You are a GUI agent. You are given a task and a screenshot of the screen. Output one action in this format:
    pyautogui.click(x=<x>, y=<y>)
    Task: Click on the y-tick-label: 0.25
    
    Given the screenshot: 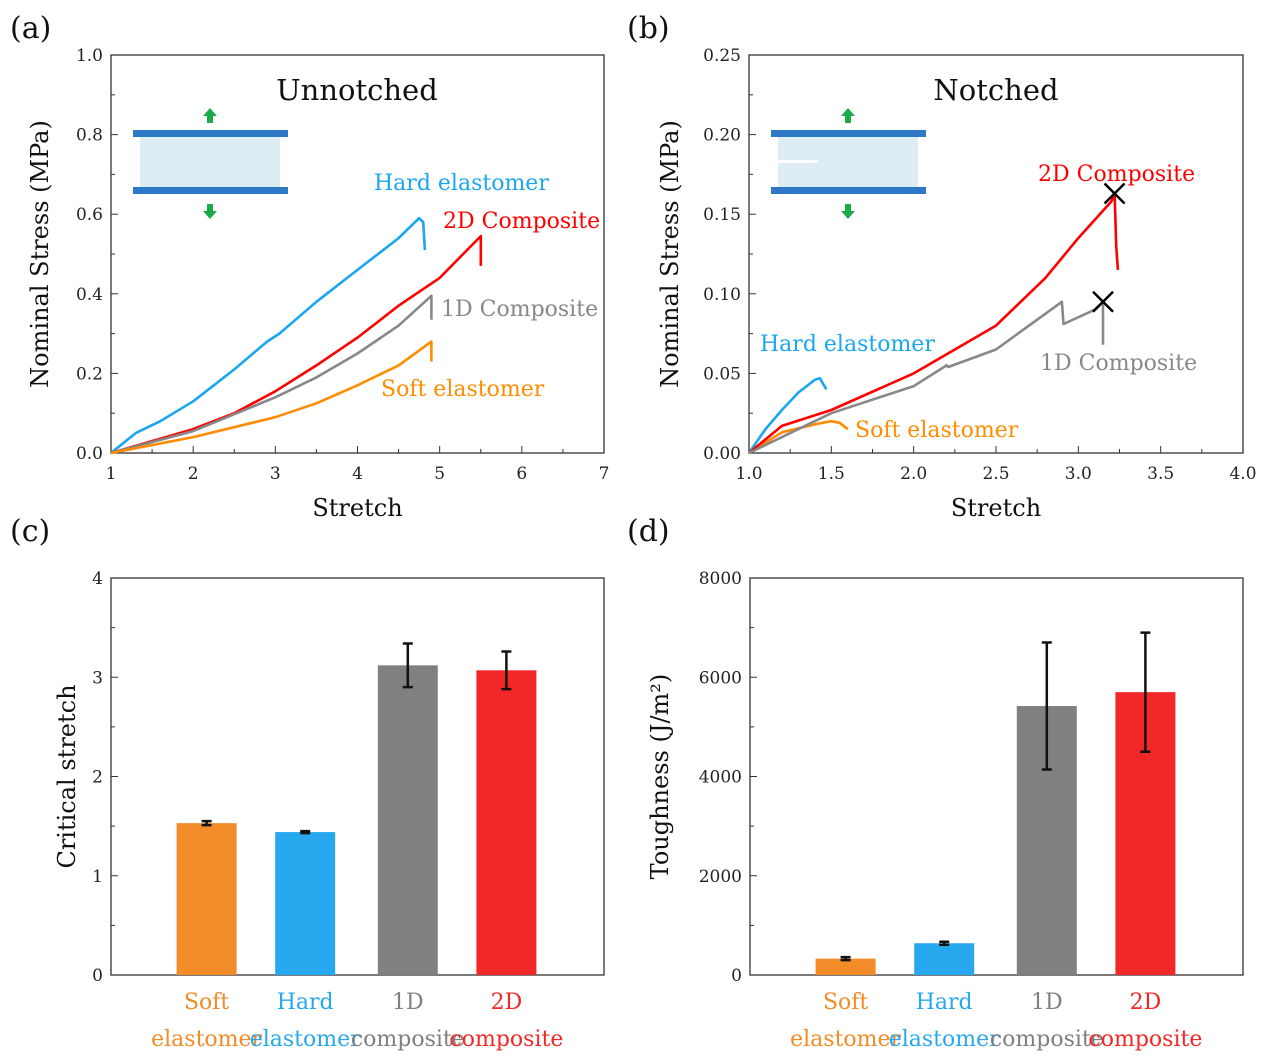 What is the action you would take?
    pyautogui.click(x=722, y=56)
    